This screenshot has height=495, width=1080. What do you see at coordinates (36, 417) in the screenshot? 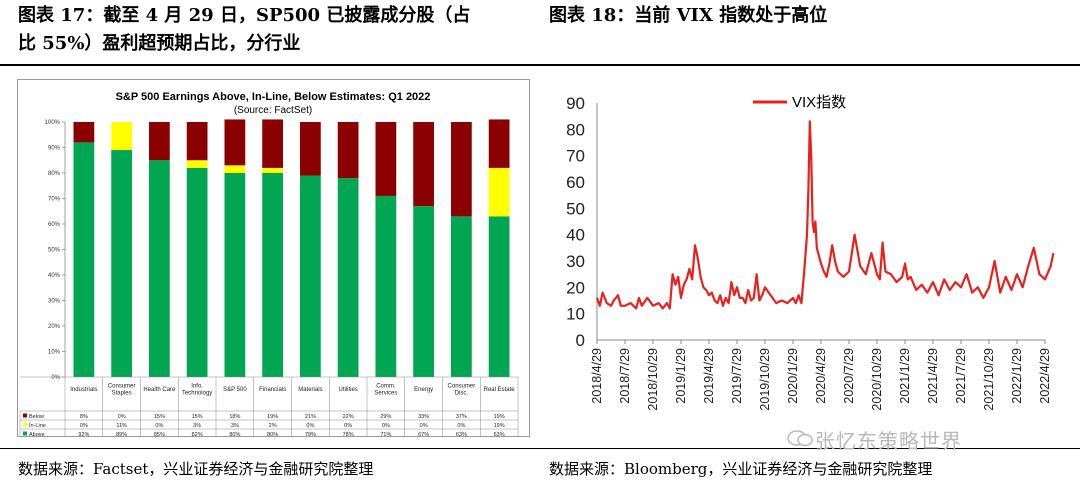
I see `table-legend-label: Below` at bounding box center [36, 417].